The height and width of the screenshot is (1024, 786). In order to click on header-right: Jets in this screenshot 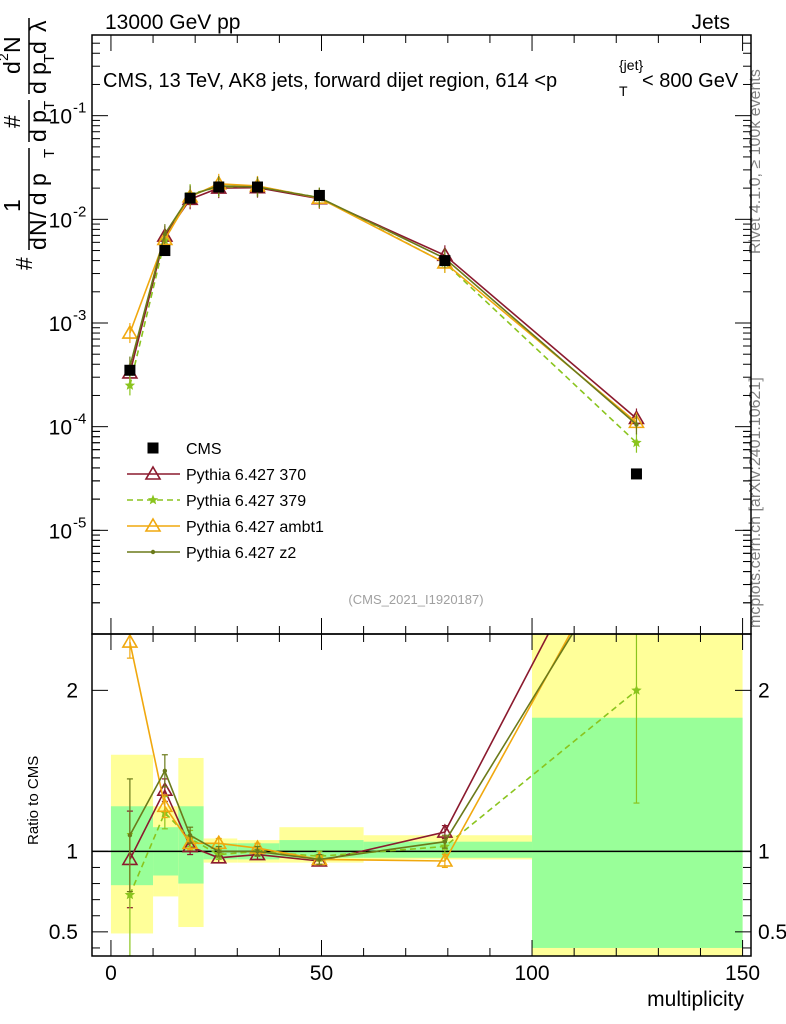, I will do `click(710, 22)`.